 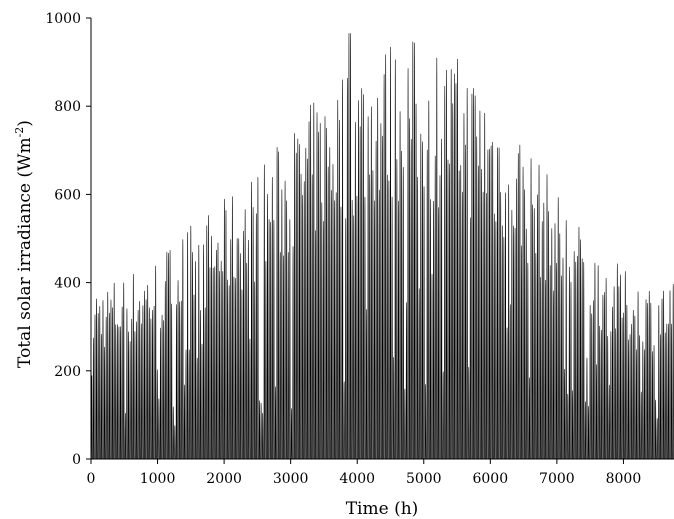 I want to click on x-axis-label: Time (h), so click(x=382, y=509).